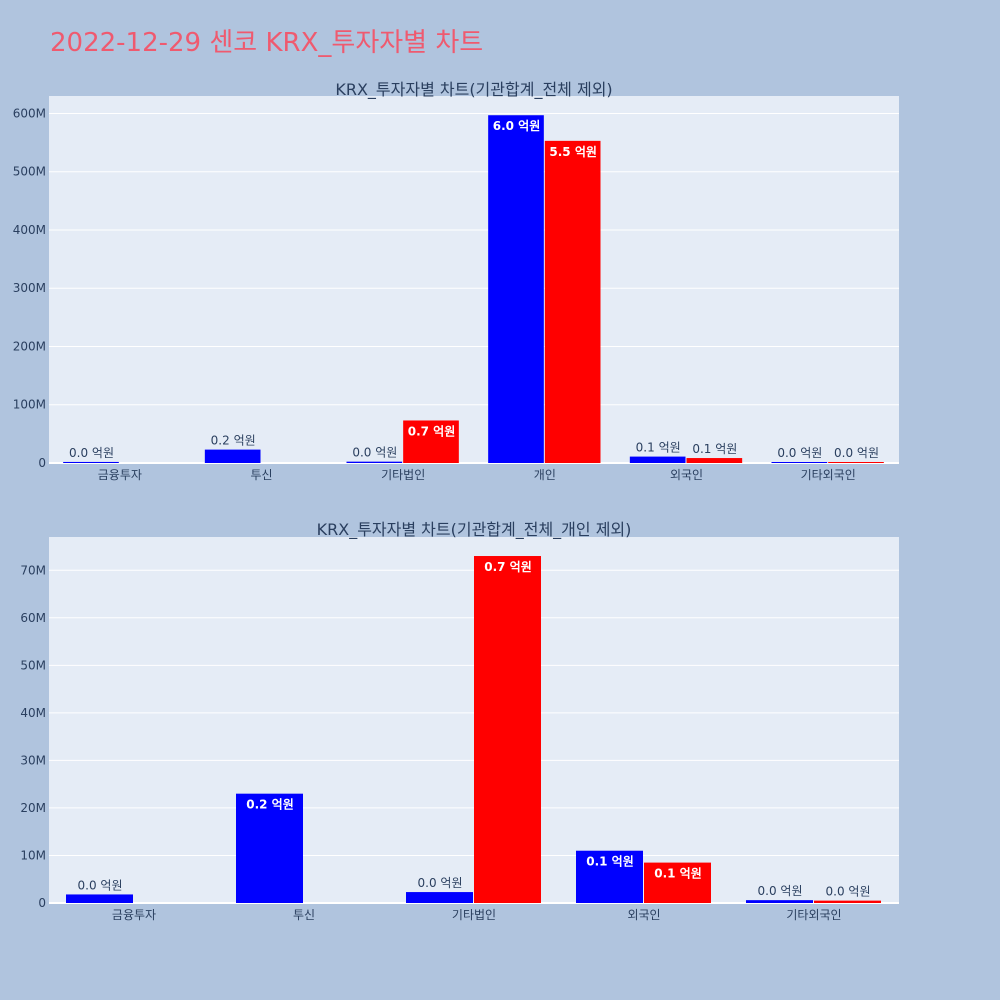 This screenshot has width=1000, height=1000. What do you see at coordinates (33, 618) in the screenshot?
I see `y-tick-label: 60M` at bounding box center [33, 618].